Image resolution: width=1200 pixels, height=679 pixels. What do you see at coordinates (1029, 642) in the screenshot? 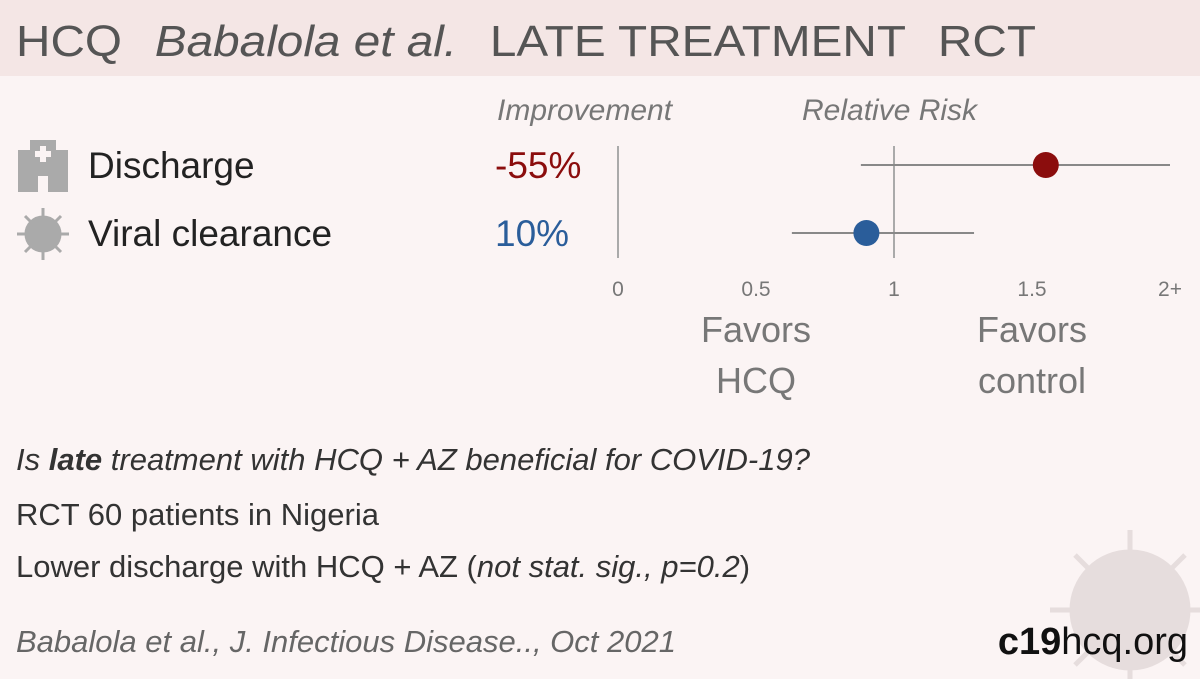
I see `brand-bold: c19` at bounding box center [1029, 642].